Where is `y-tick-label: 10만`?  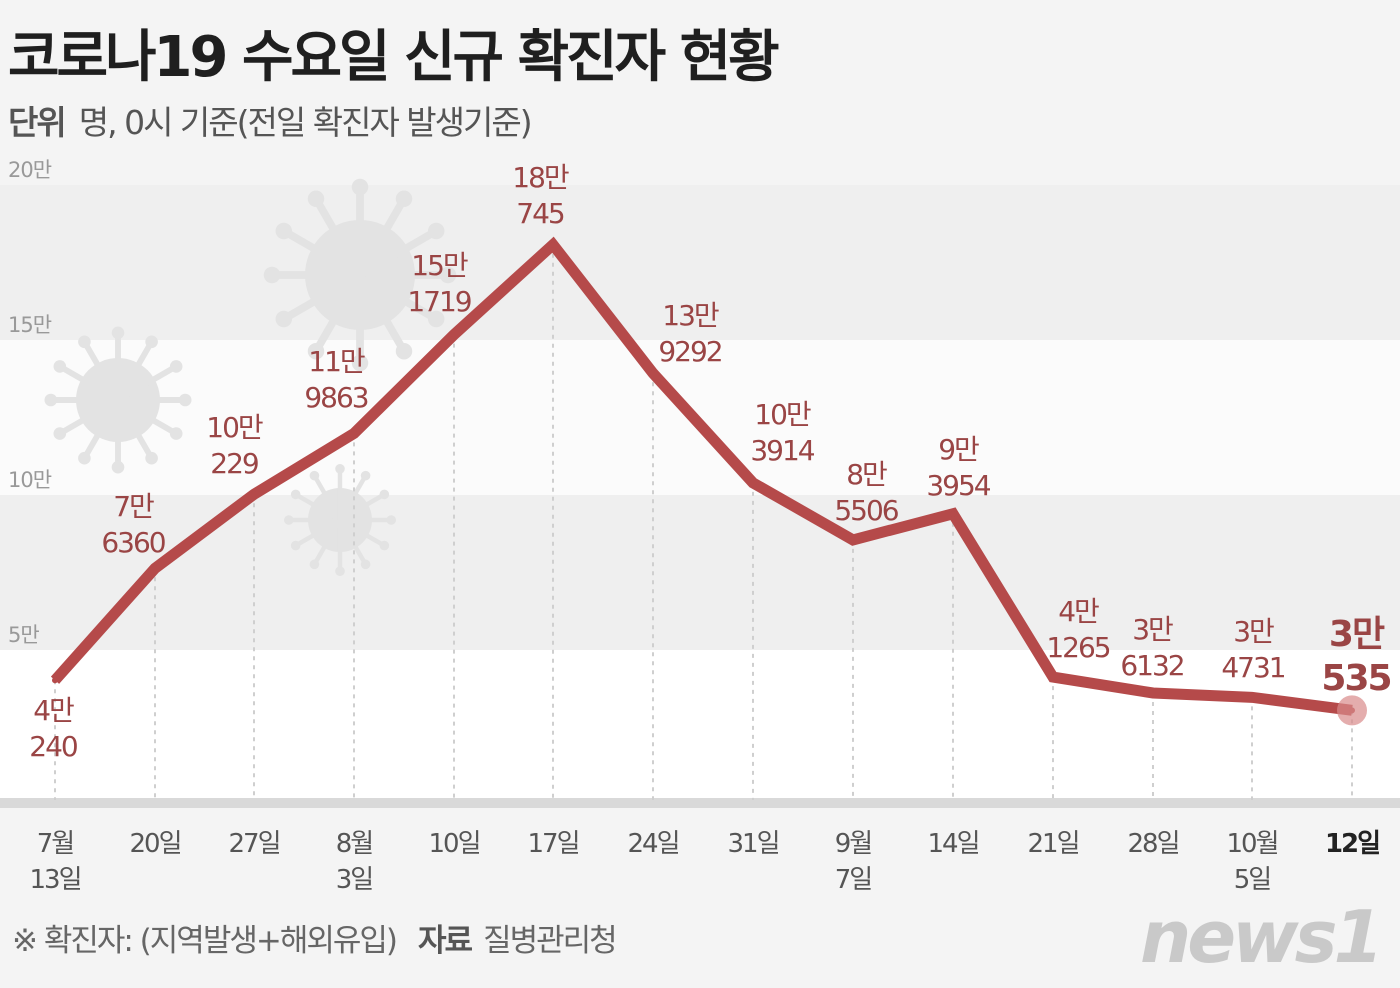
y-tick-label: 10만 is located at coordinates (30, 480).